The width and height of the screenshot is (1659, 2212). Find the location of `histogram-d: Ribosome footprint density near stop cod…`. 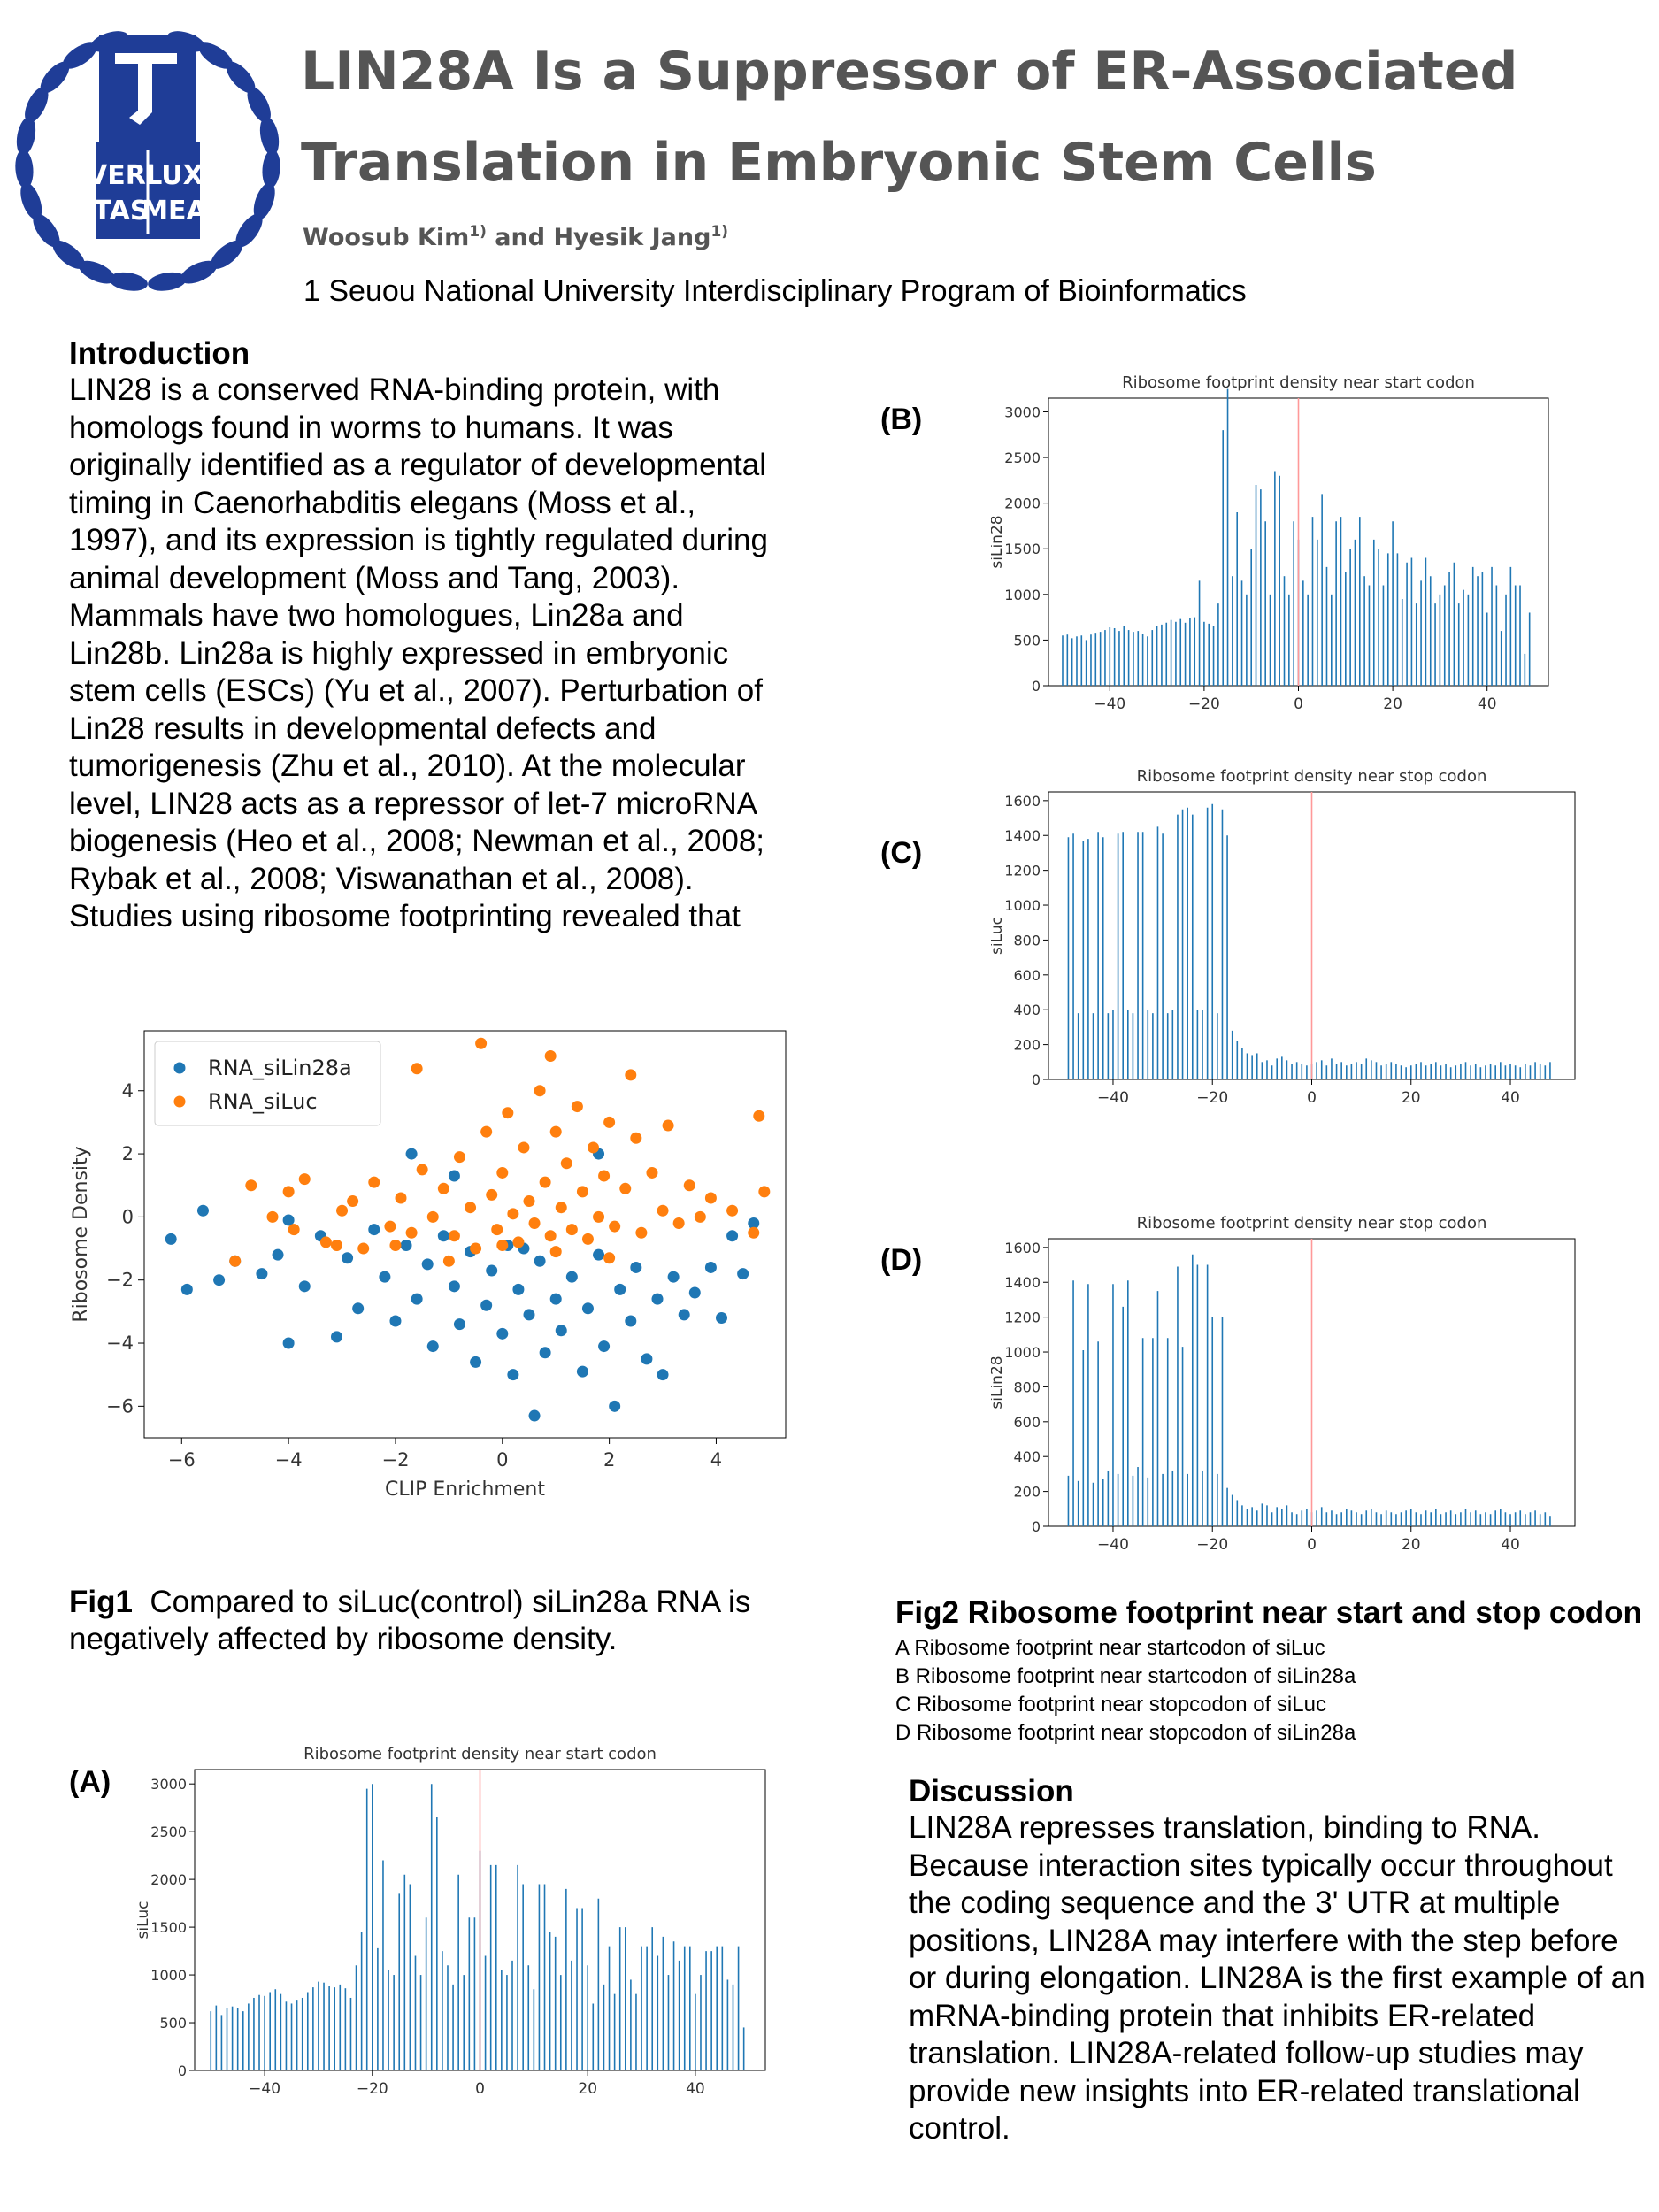

histogram-d: Ribosome footprint density near stop cod… is located at coordinates (1286, 1385).